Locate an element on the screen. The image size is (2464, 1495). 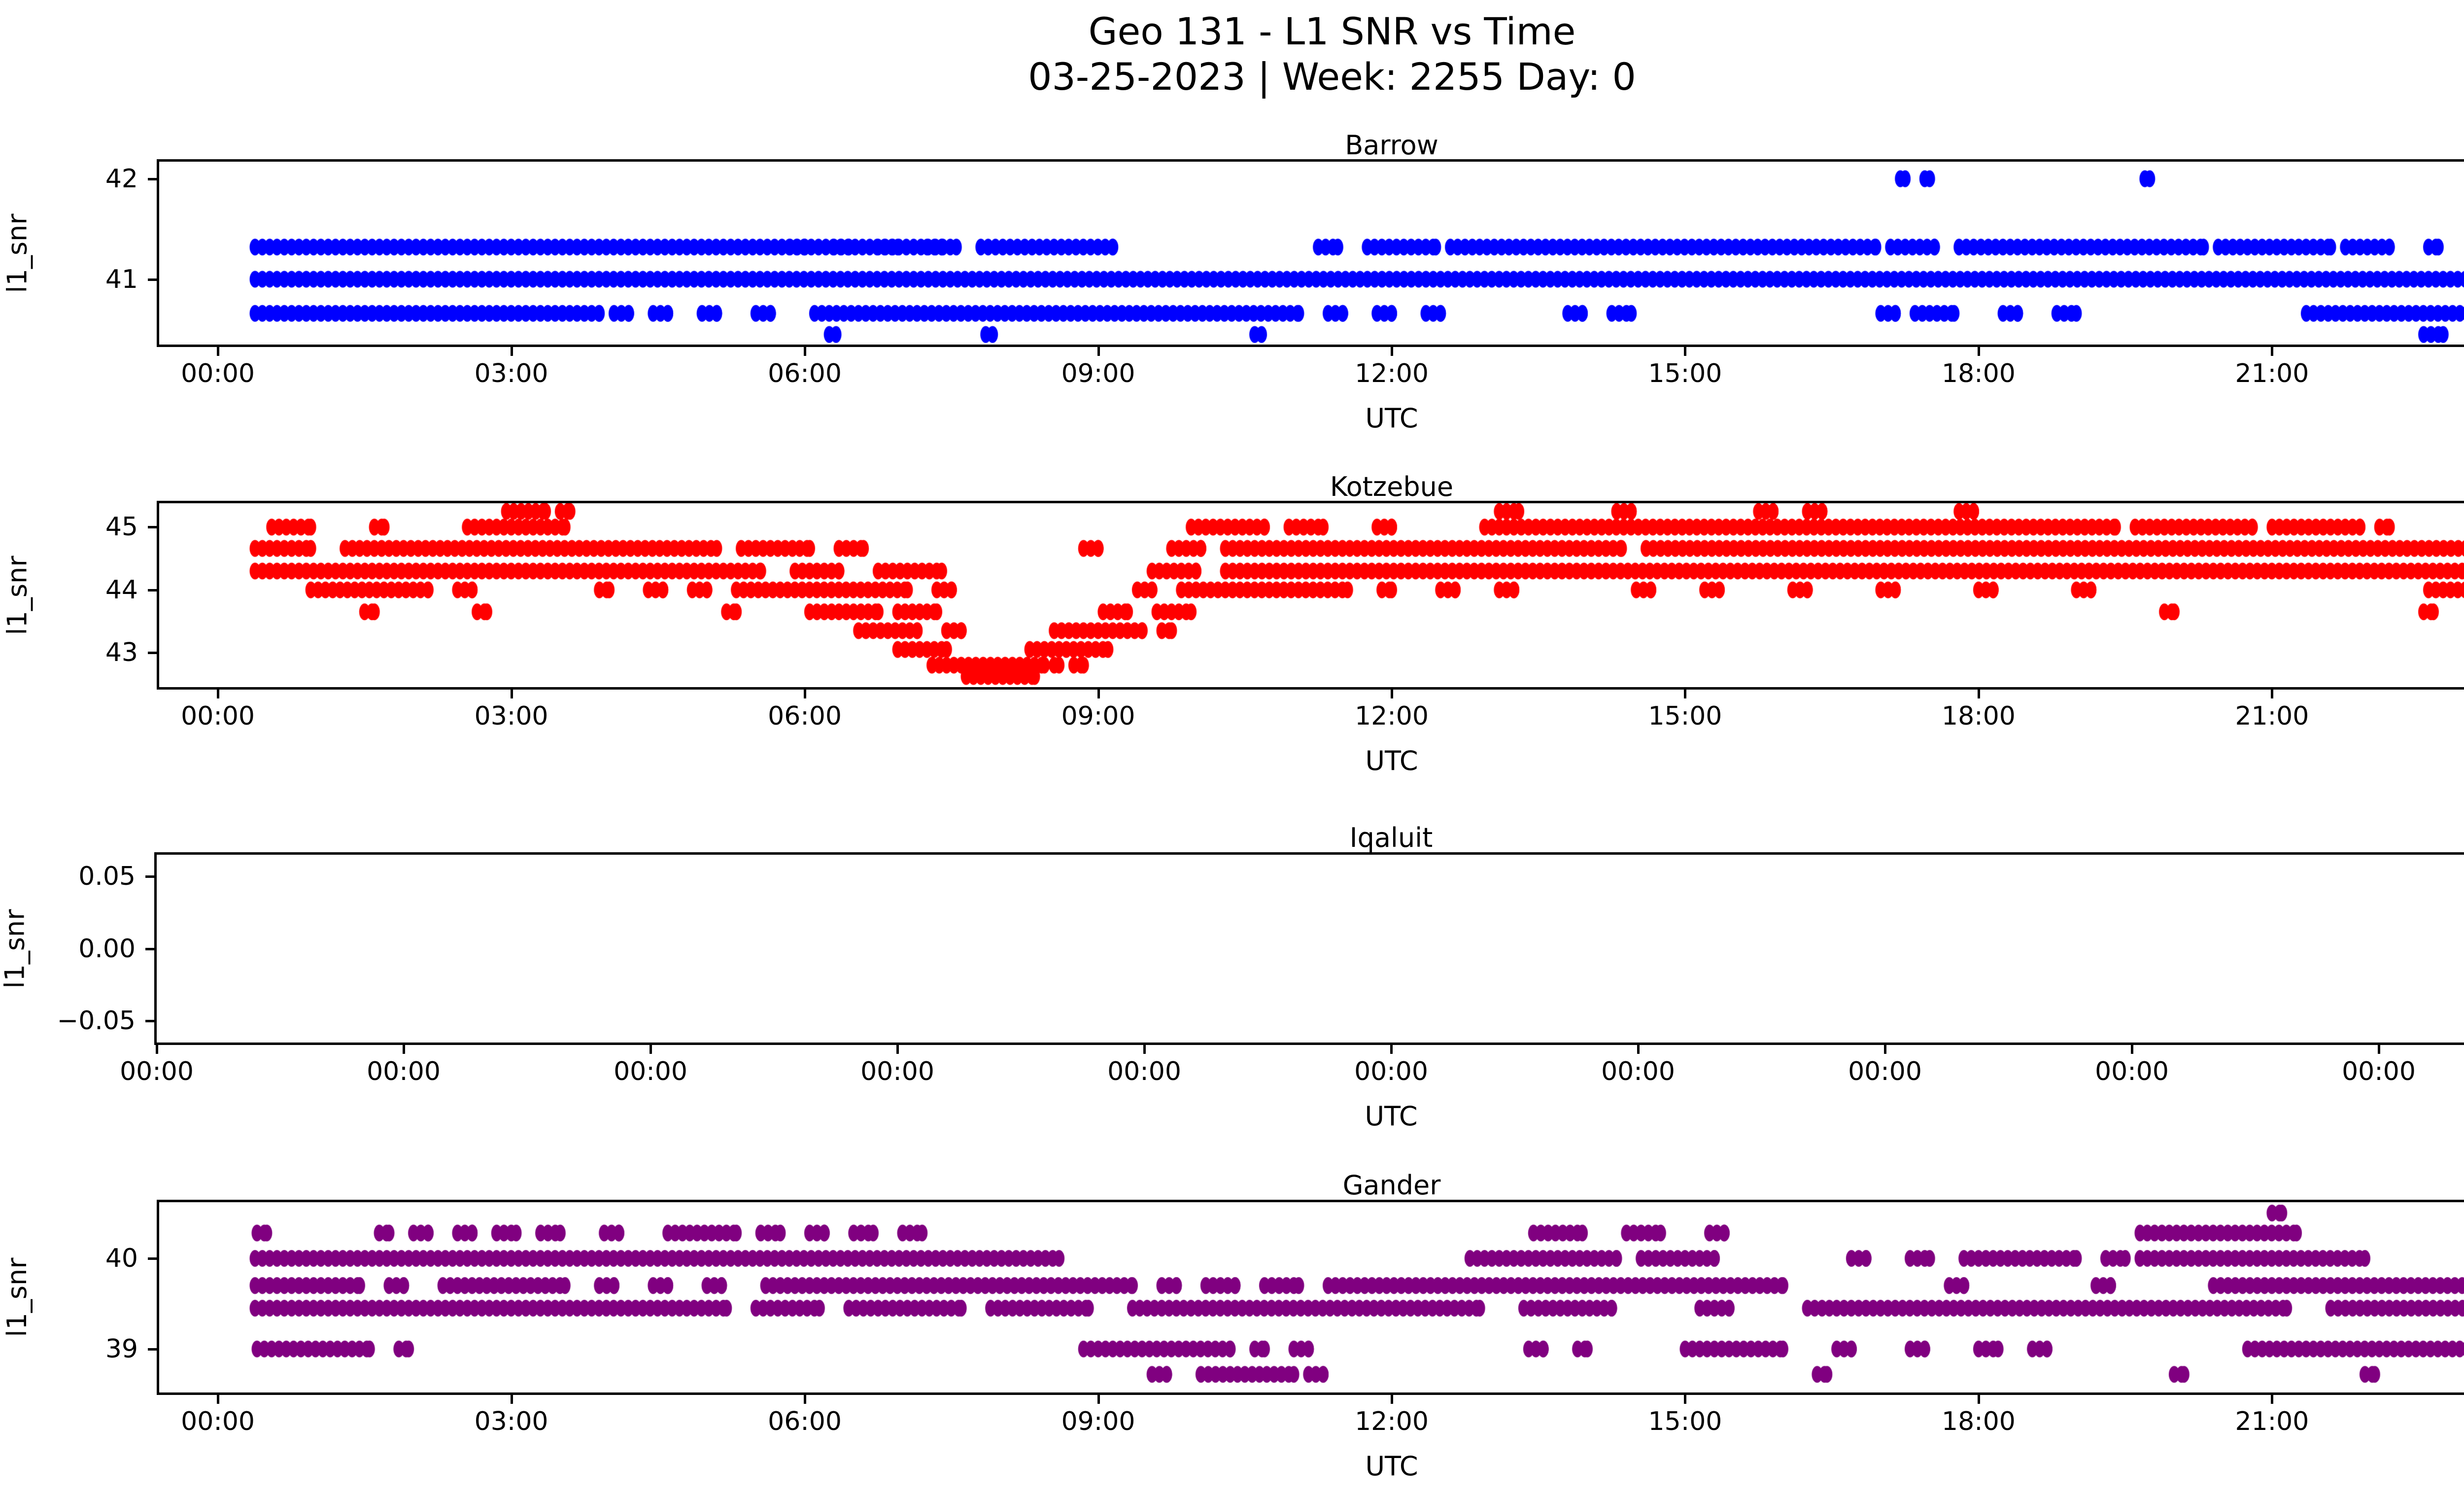
subplot-title-barrow: Barrow is located at coordinates (1391, 145).